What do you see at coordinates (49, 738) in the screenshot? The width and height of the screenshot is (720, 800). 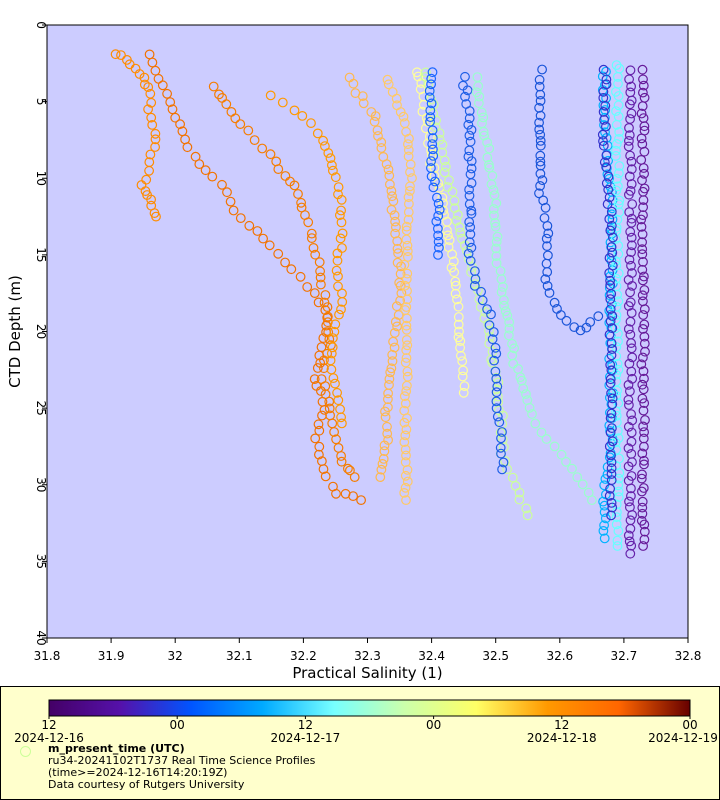 I see `colorbar-date-label: 2024-12-16` at bounding box center [49, 738].